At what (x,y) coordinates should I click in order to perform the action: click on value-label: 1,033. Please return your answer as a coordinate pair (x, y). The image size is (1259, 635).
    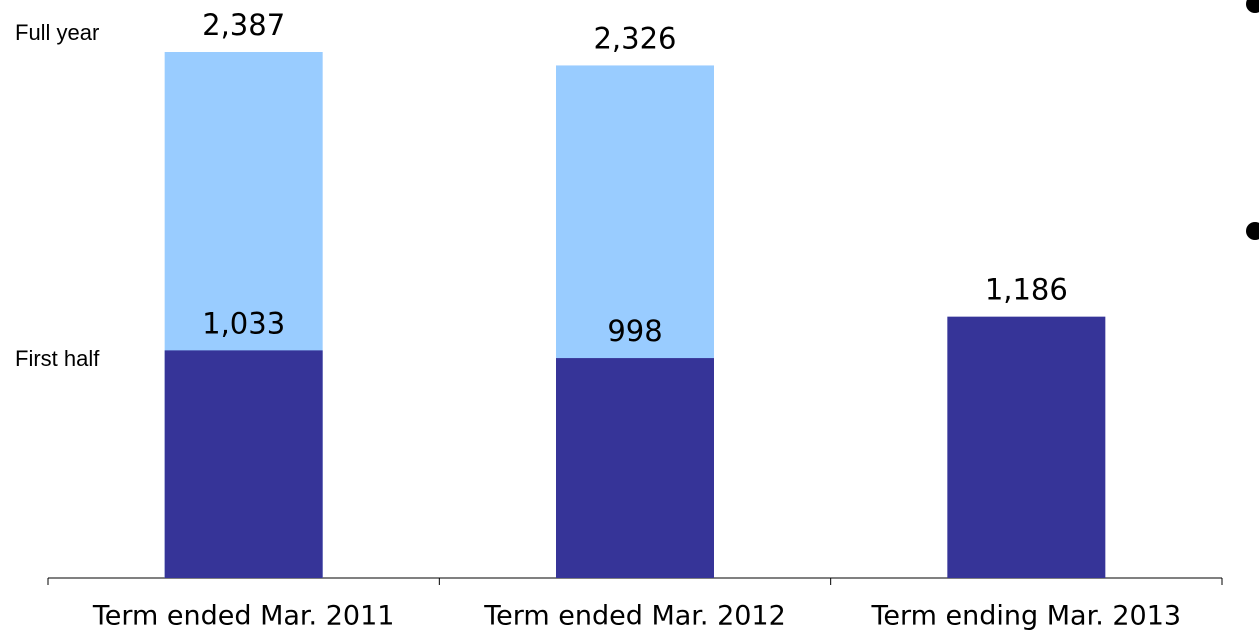
    Looking at the image, I should click on (243, 323).